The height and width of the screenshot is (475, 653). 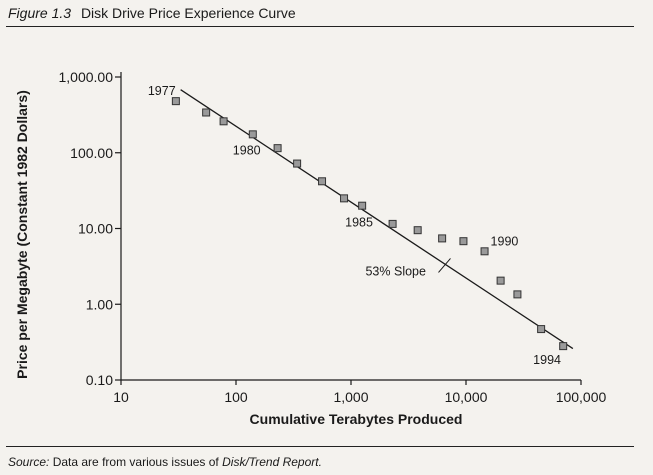 I want to click on x-tick-label: 100,000, so click(x=581, y=397).